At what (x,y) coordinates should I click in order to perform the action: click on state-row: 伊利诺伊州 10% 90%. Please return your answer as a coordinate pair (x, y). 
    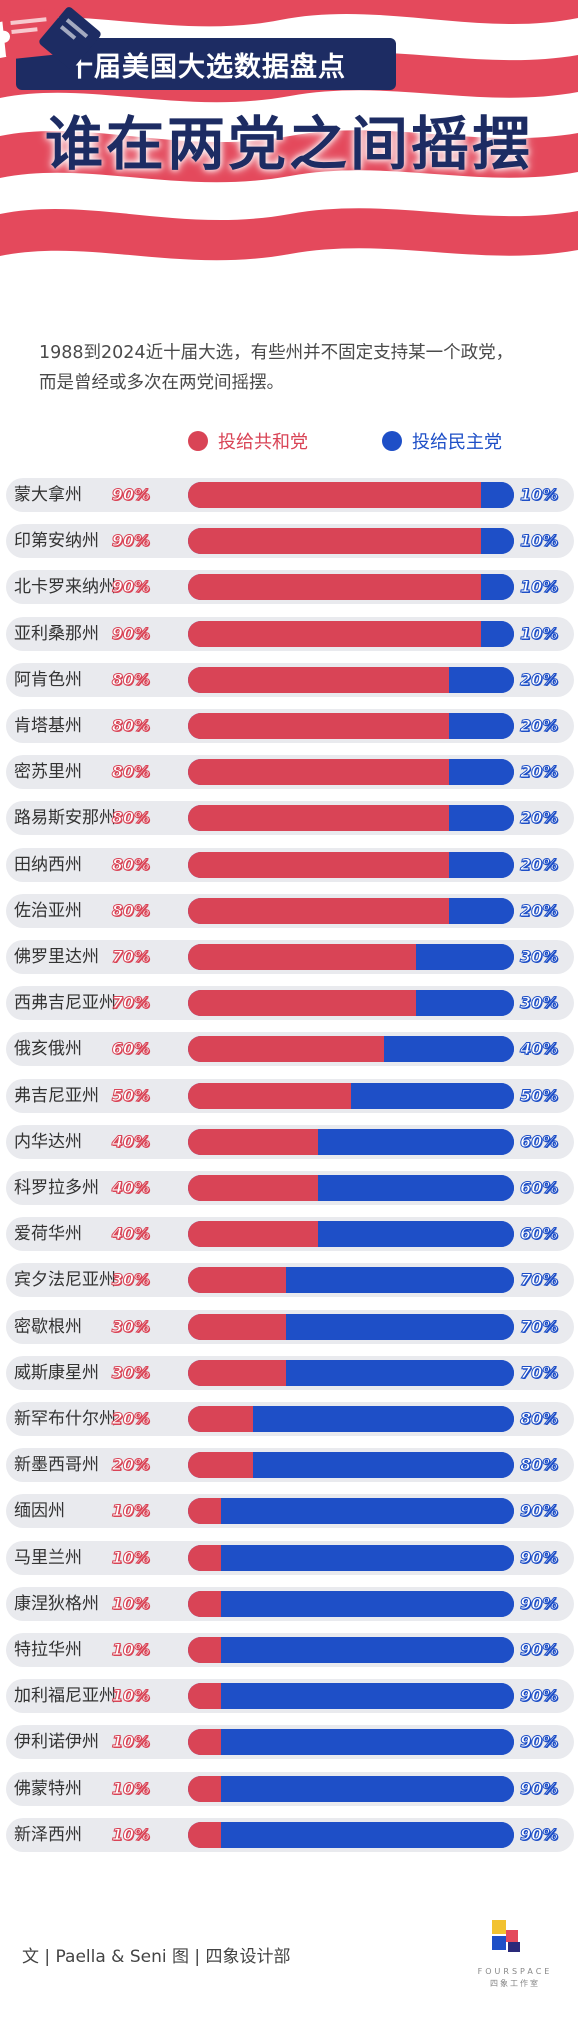
    Looking at the image, I should click on (290, 1742).